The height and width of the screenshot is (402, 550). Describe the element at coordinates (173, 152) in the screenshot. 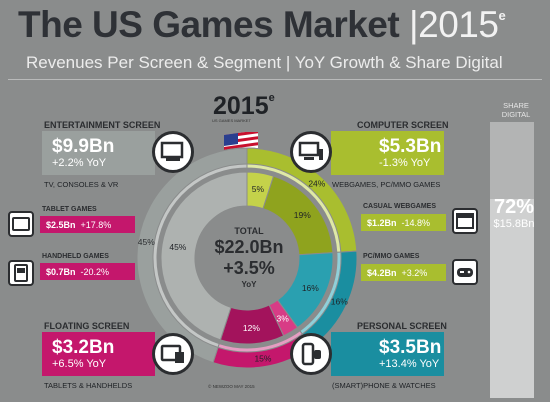

I see `tv-icon` at that location.